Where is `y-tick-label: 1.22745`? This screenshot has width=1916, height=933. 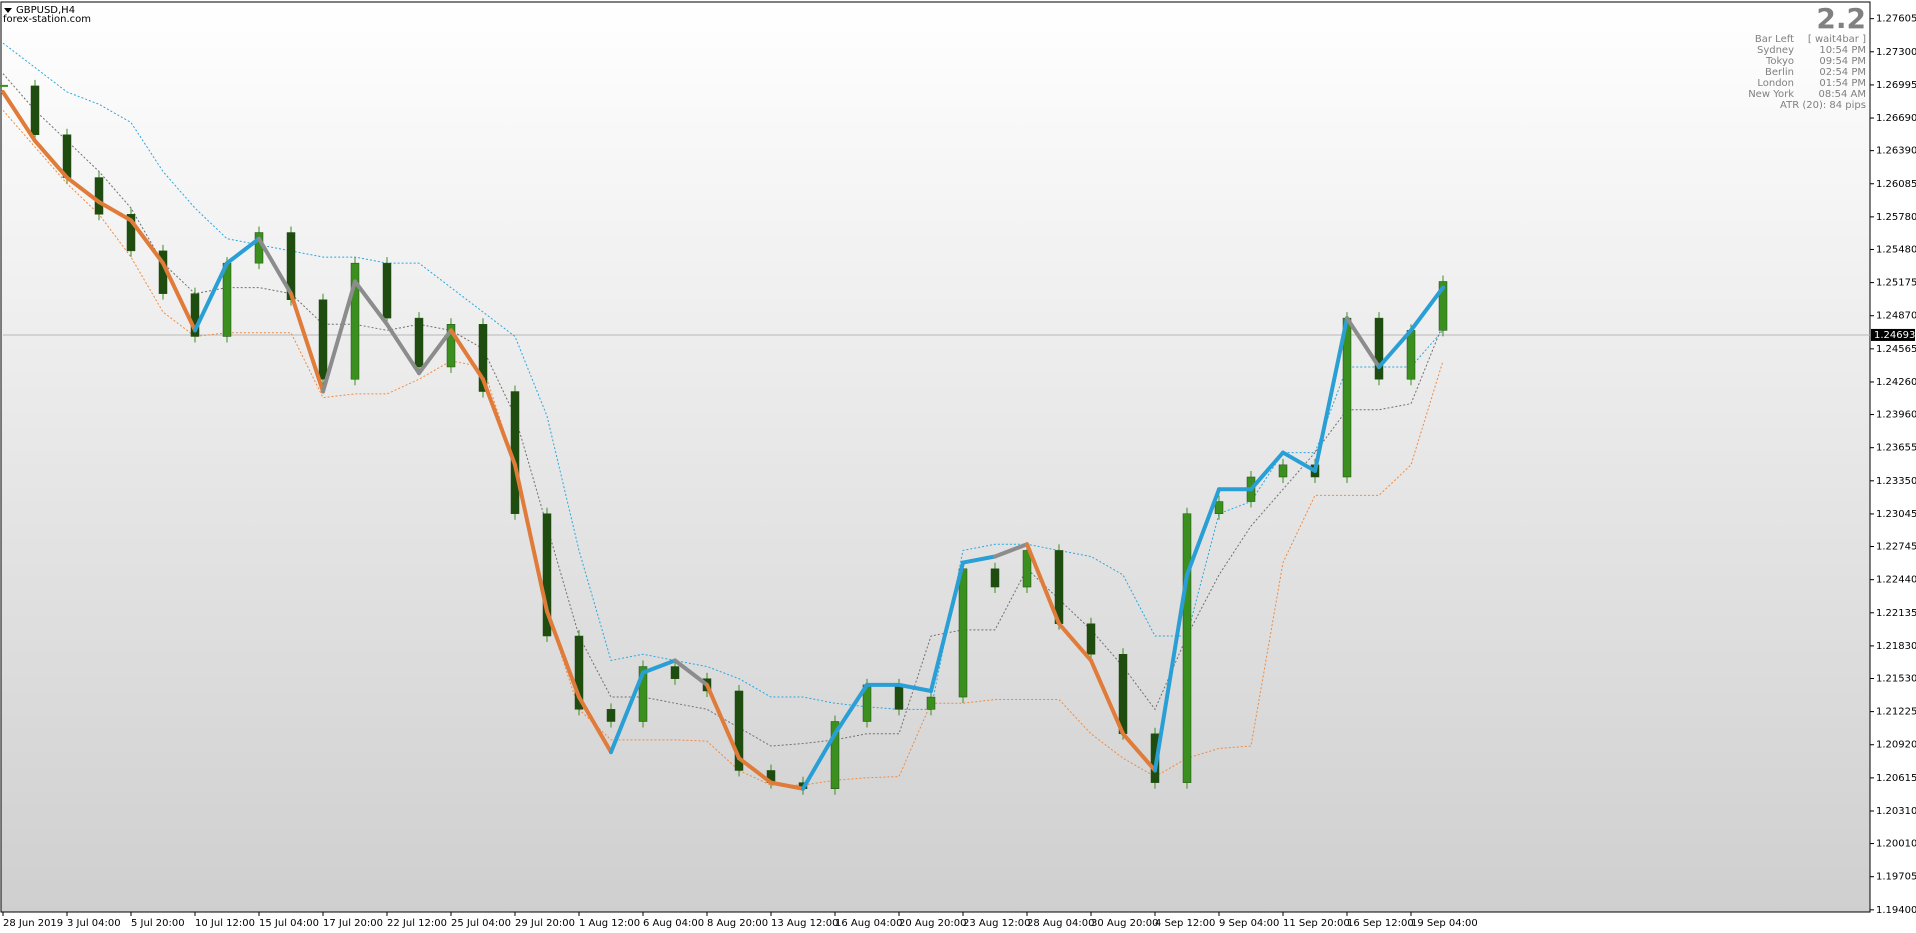
y-tick-label: 1.22745 is located at coordinates (1896, 547).